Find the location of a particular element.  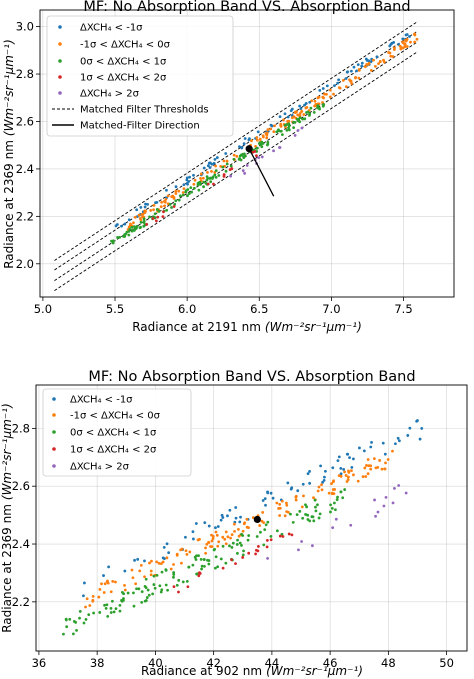

legend-label-b3: 1σ < ΔXCH₄ < 2σ is located at coordinates (113, 450).